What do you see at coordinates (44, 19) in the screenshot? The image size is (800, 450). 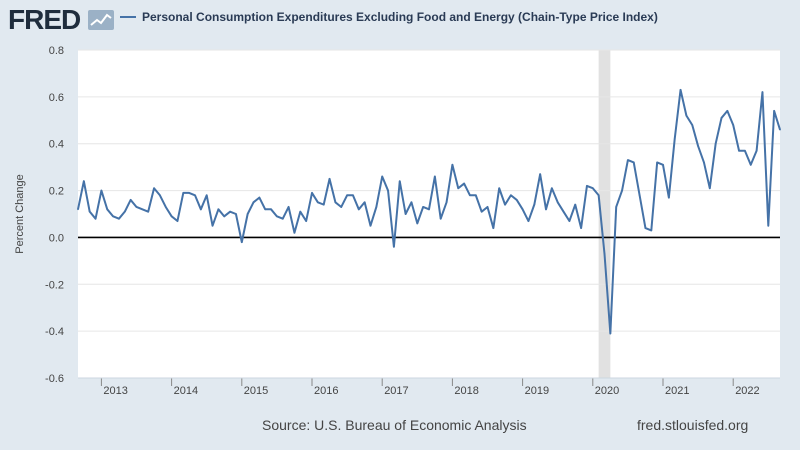 I see `fred-logo: FRED` at bounding box center [44, 19].